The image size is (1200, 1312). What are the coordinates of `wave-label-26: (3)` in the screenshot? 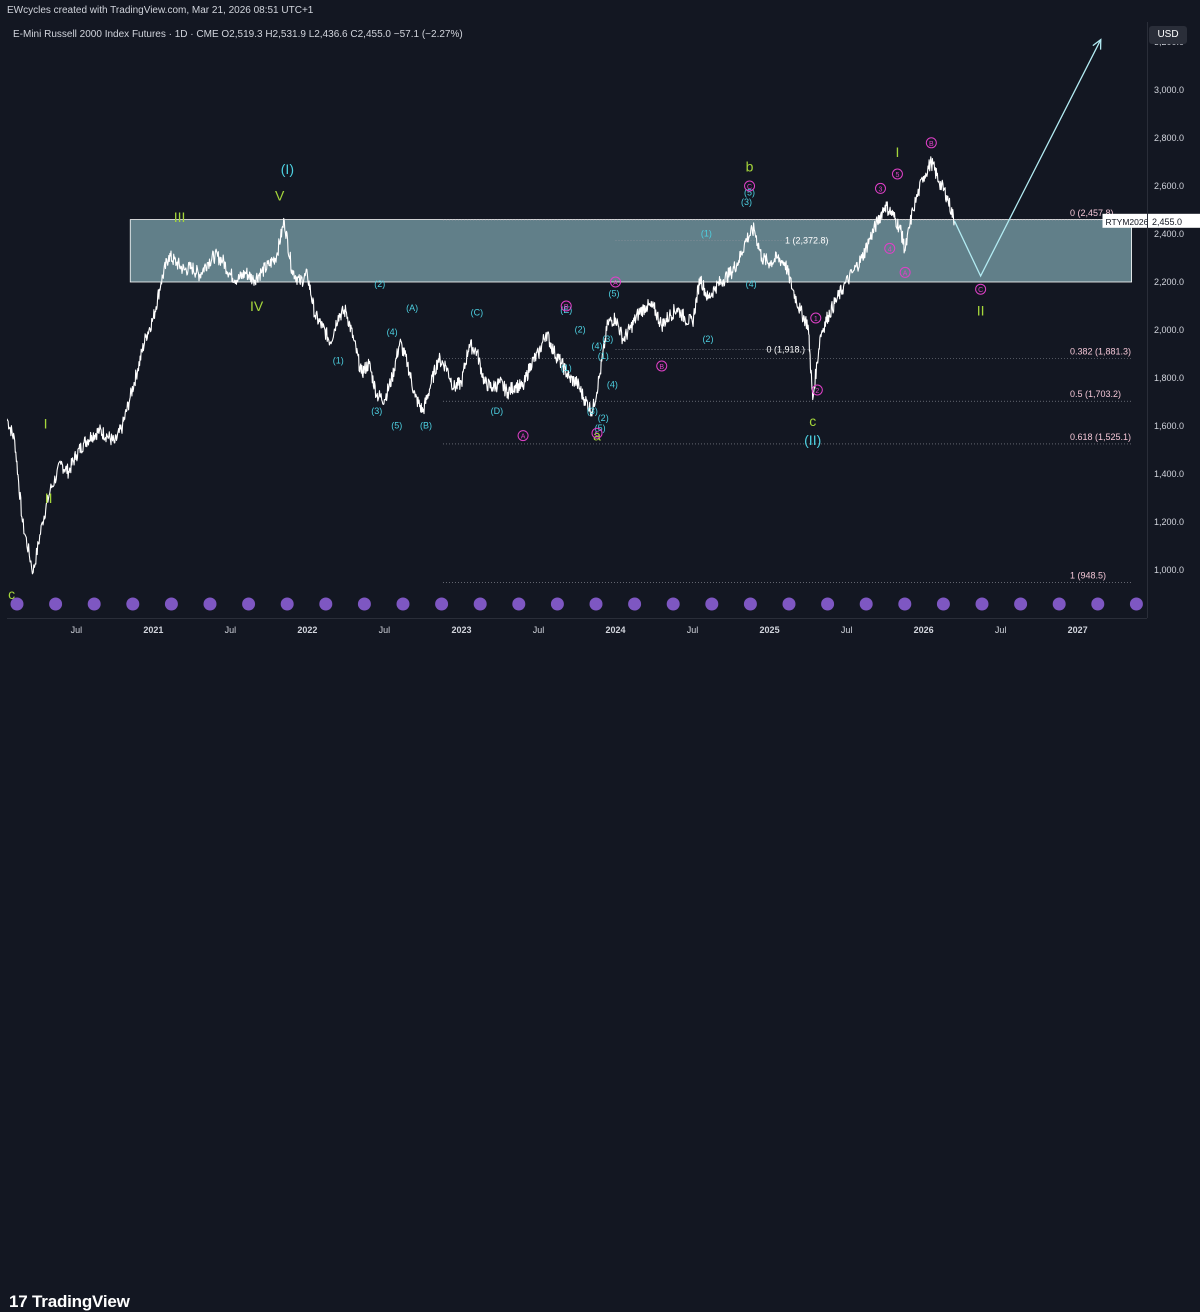 It's located at (592, 411).